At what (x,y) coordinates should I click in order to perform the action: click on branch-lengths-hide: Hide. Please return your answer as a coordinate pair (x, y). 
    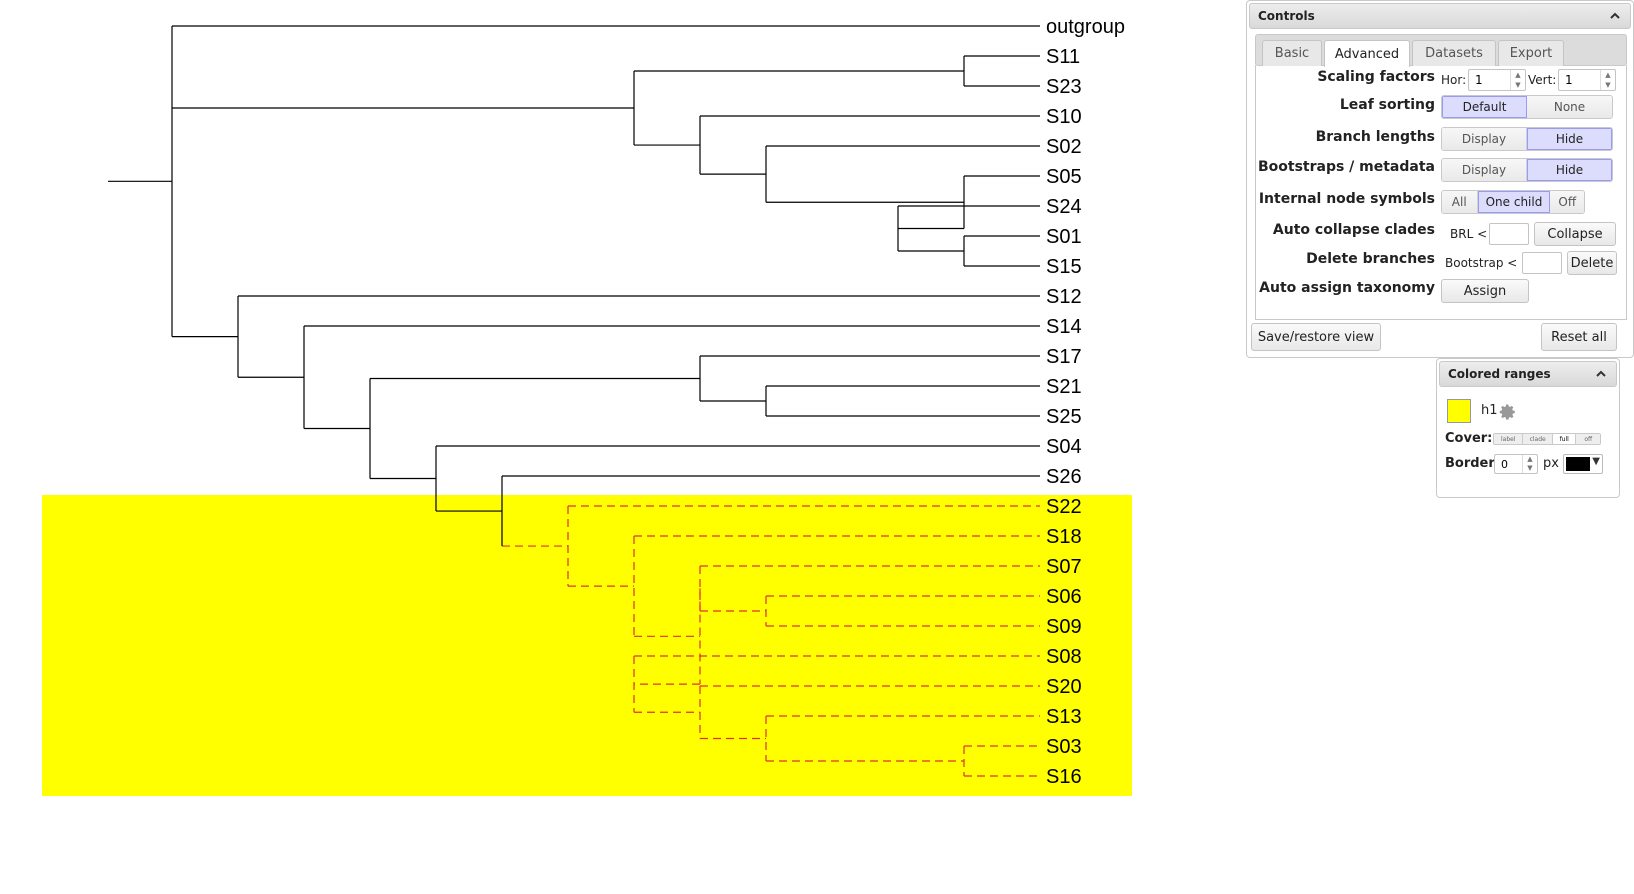
    Looking at the image, I should click on (1569, 139).